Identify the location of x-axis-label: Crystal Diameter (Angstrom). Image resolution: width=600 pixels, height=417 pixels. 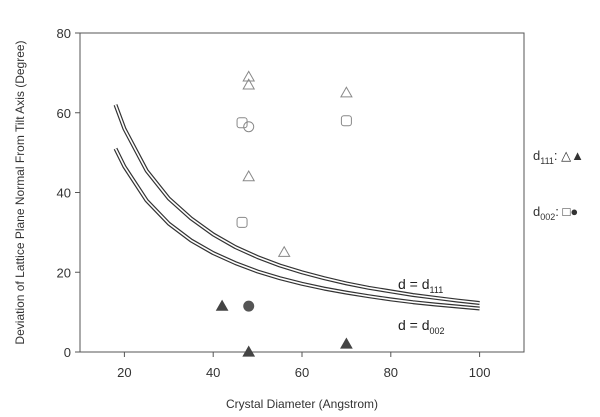
(302, 404).